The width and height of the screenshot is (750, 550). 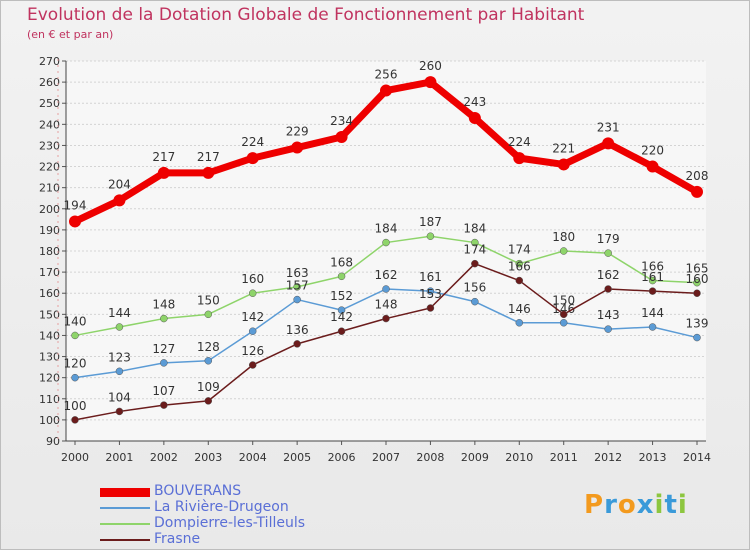 What do you see at coordinates (49, 251) in the screenshot?
I see `y-tick-label: 180` at bounding box center [49, 251].